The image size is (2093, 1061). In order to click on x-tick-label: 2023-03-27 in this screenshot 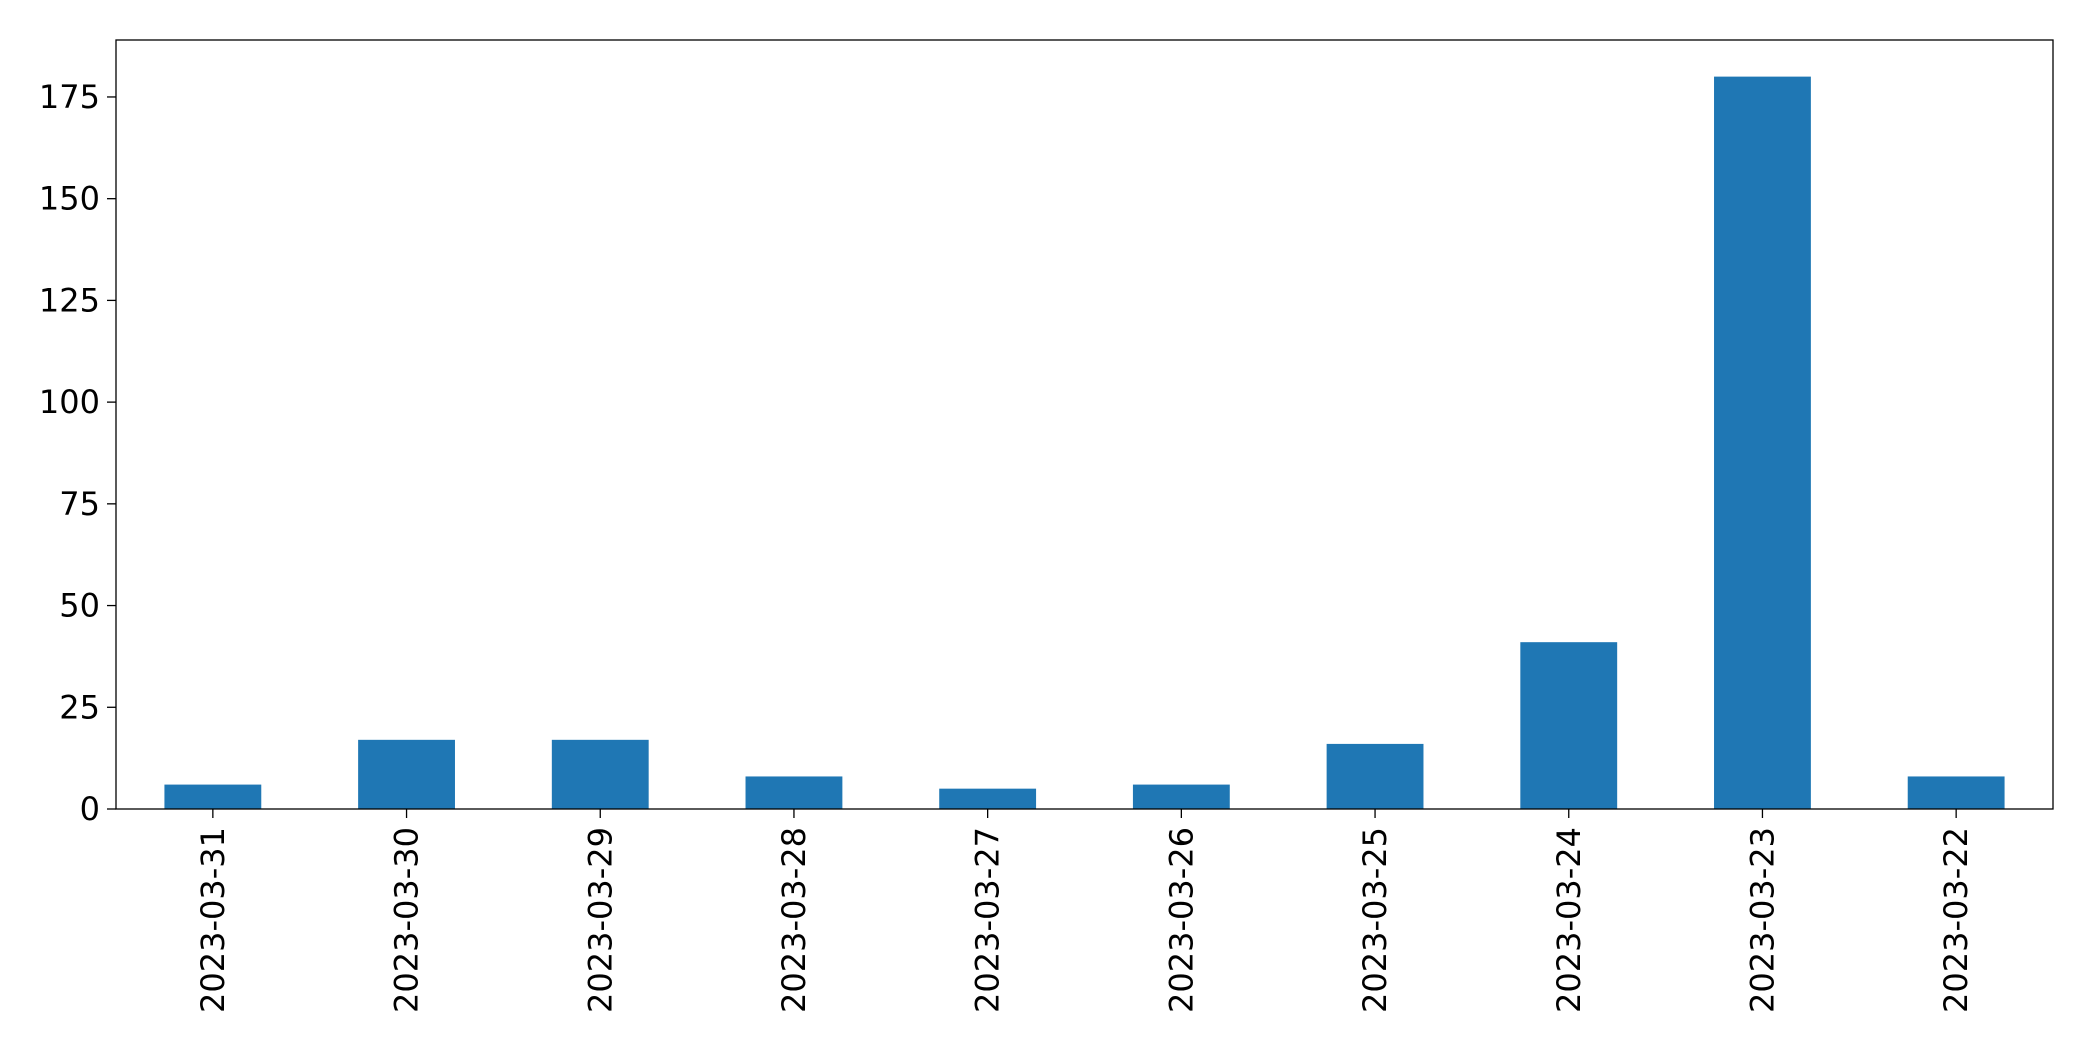, I will do `click(988, 920)`.